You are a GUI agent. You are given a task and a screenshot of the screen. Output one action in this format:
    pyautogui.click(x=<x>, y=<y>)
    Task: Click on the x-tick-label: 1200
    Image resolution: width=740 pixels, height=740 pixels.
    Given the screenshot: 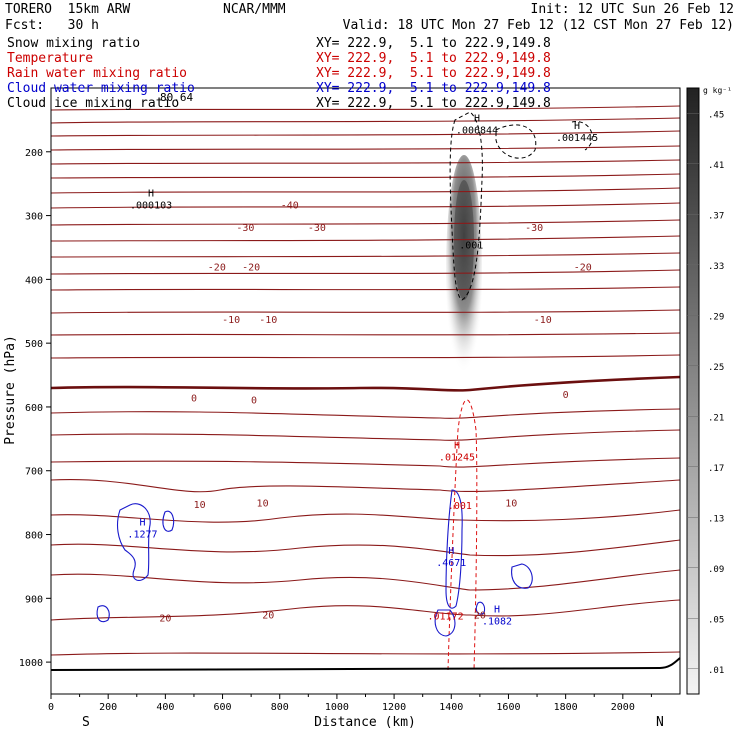 What is the action you would take?
    pyautogui.click(x=394, y=707)
    